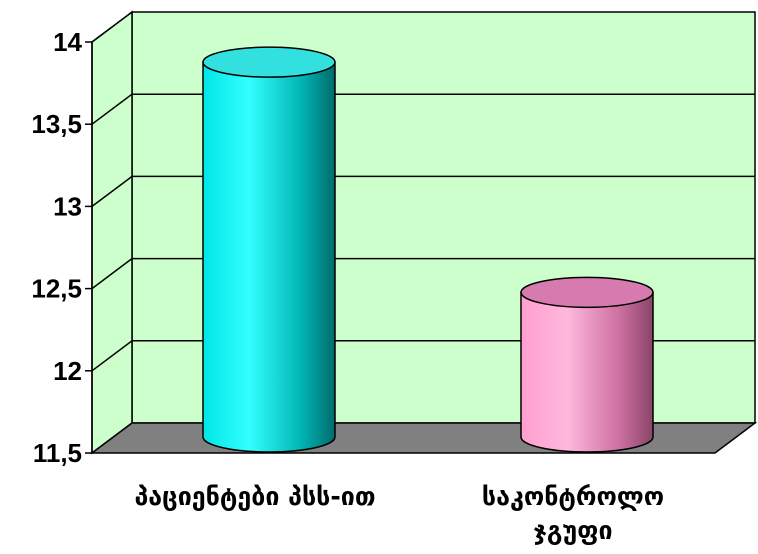 This screenshot has width=758, height=554. What do you see at coordinates (56, 124) in the screenshot?
I see `y-tick-label: 13,5` at bounding box center [56, 124].